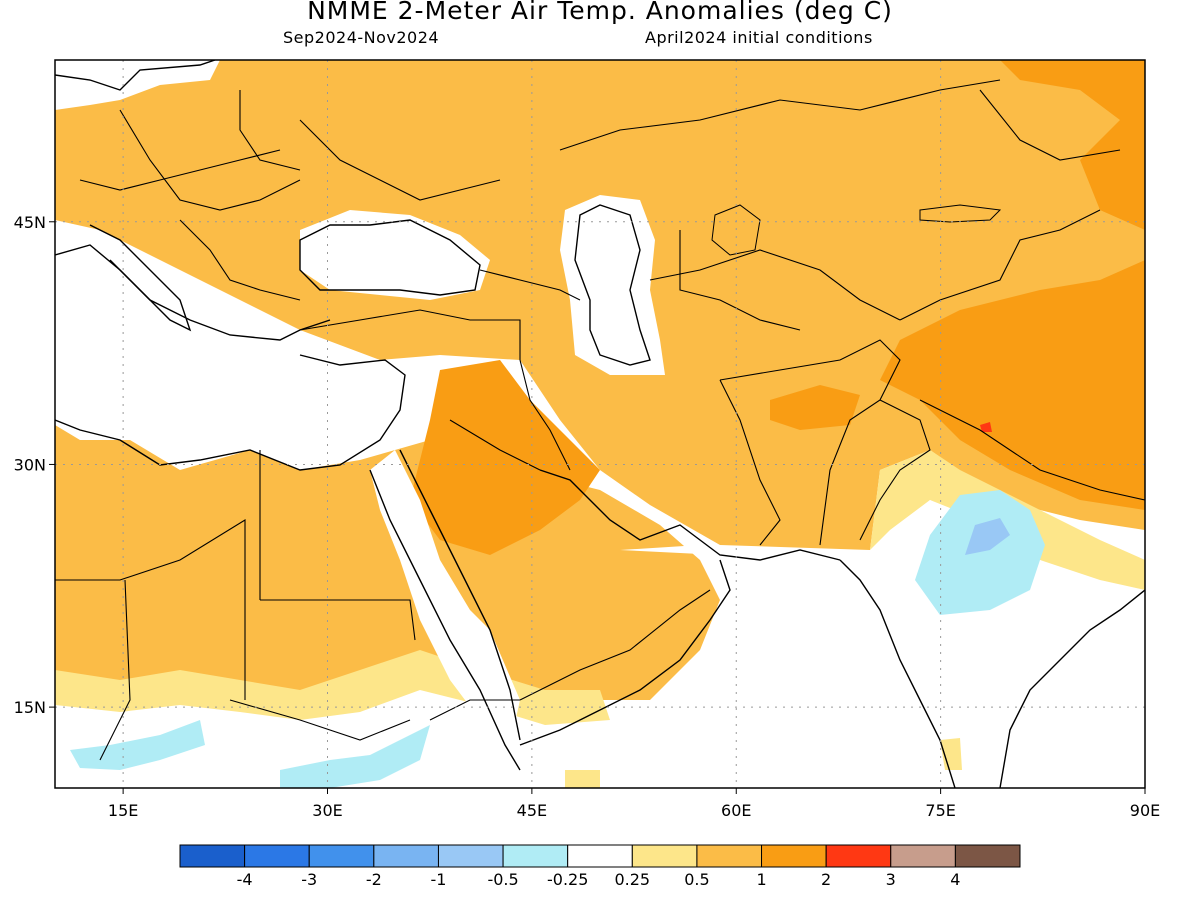 This screenshot has height=900, width=1200. Describe the element at coordinates (137, 745) in the screenshot. I see `anomaly-region-sudan-cool` at that location.